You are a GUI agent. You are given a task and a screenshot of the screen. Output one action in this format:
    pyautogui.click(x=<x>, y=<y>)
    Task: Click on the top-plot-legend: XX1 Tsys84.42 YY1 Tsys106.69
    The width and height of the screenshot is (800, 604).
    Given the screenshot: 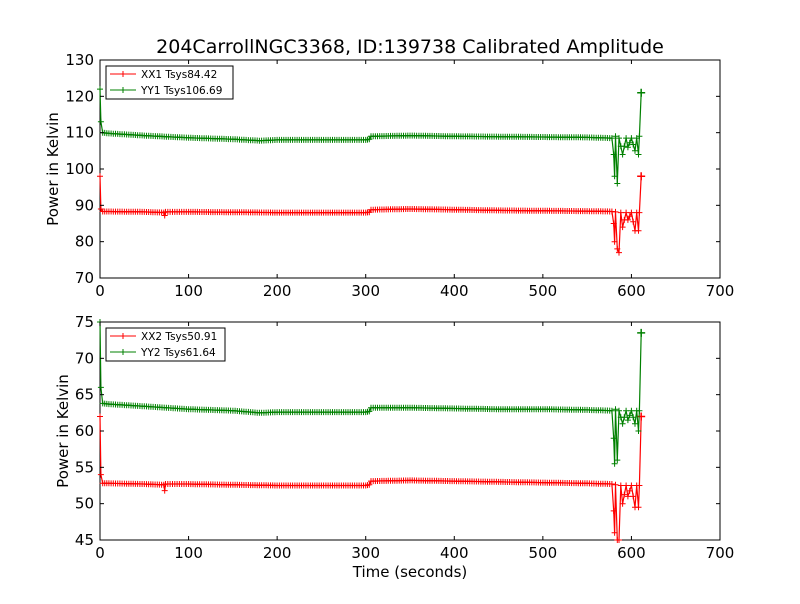 What is the action you would take?
    pyautogui.click(x=169, y=82)
    